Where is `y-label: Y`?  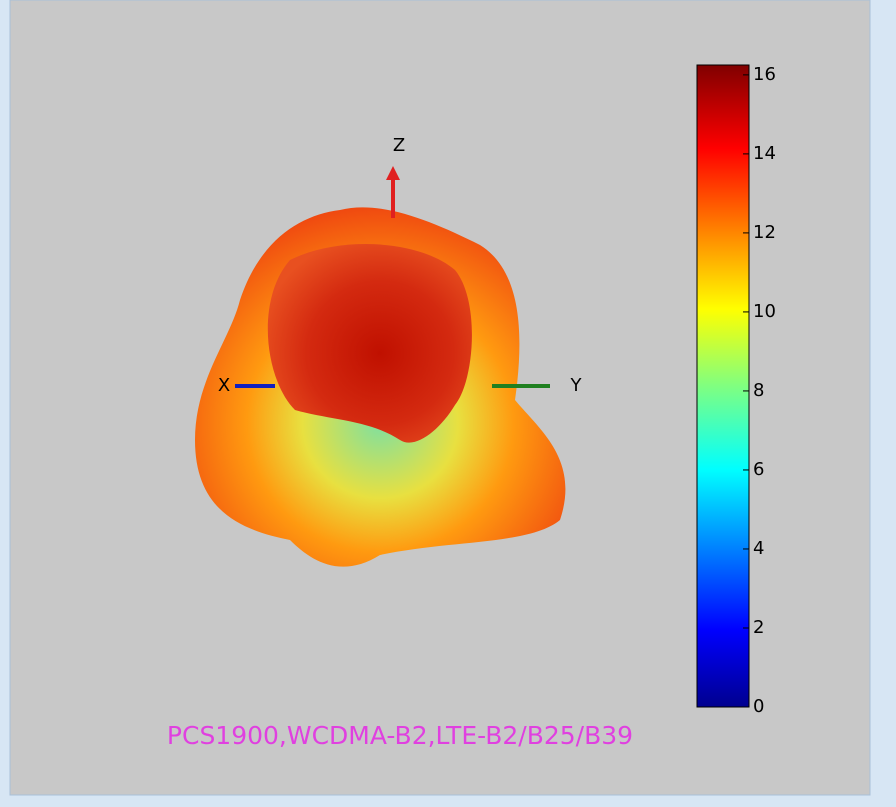
y-label: Y is located at coordinates (576, 385).